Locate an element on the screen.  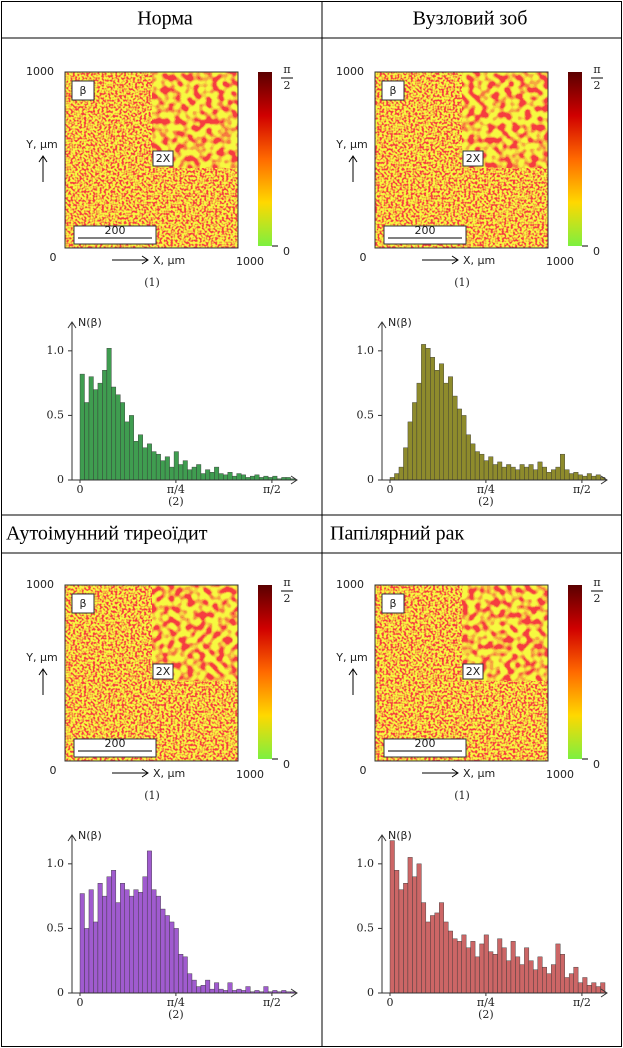
cell-title: Аутоімунний тиреоїдит is located at coordinates (107, 534).